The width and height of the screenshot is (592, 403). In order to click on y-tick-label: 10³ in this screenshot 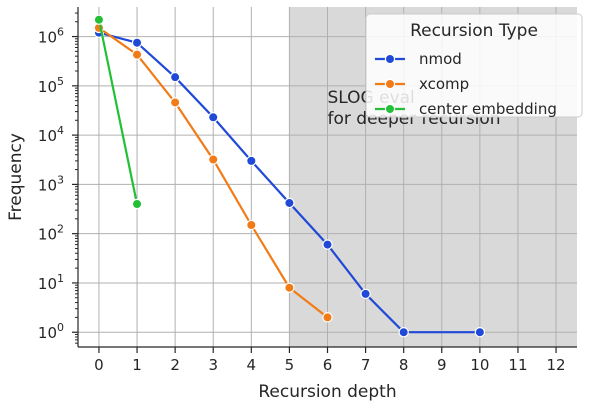, I will do `click(51, 183)`.